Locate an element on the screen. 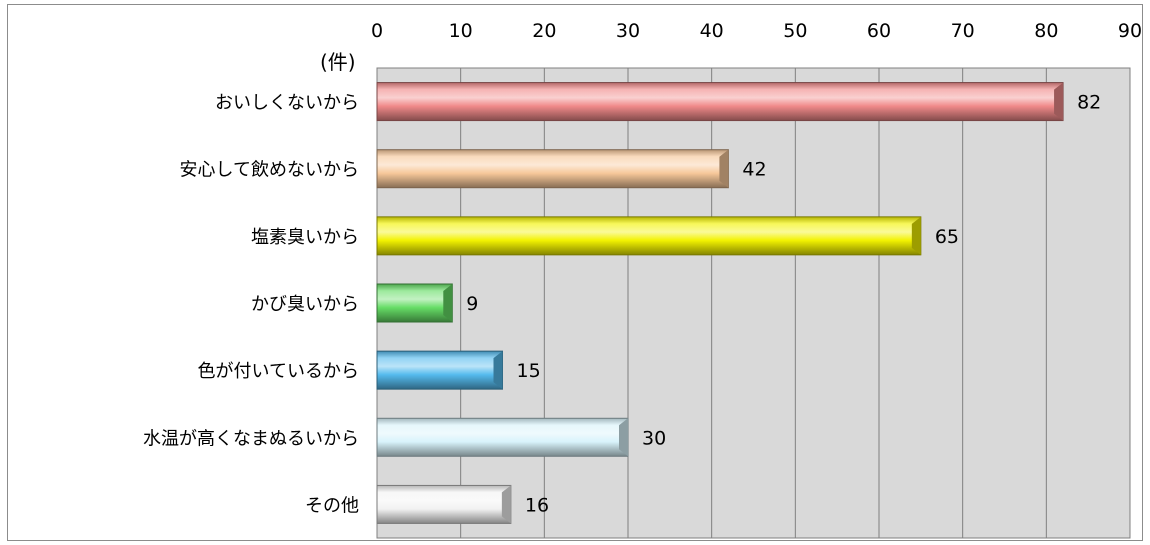 This screenshot has width=1150, height=545. category-label: おいしくないから is located at coordinates (287, 103).